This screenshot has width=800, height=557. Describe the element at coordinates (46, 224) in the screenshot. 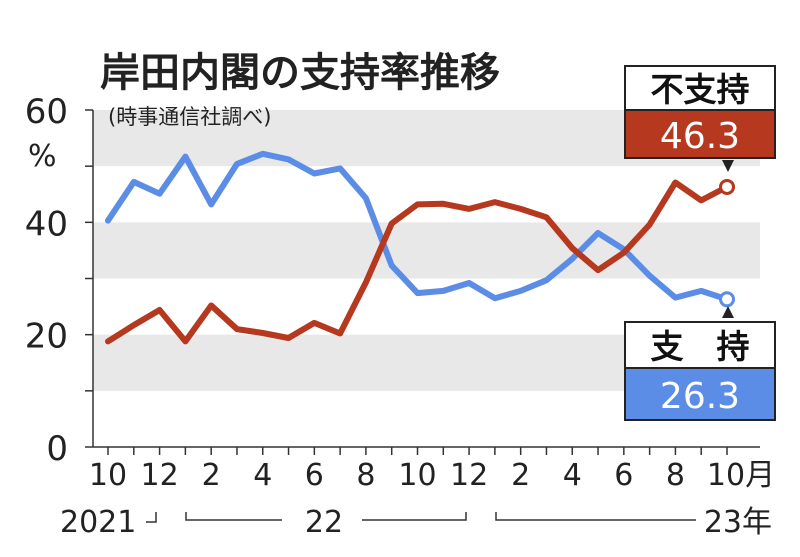

I see `y-tick-label: 40` at that location.